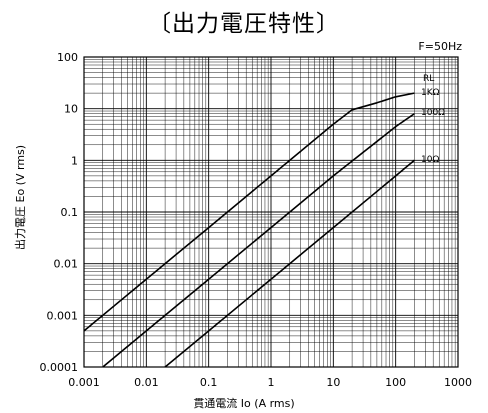 The image size is (488, 413). I want to click on y-tick-label: 0.0001, so click(59, 367).